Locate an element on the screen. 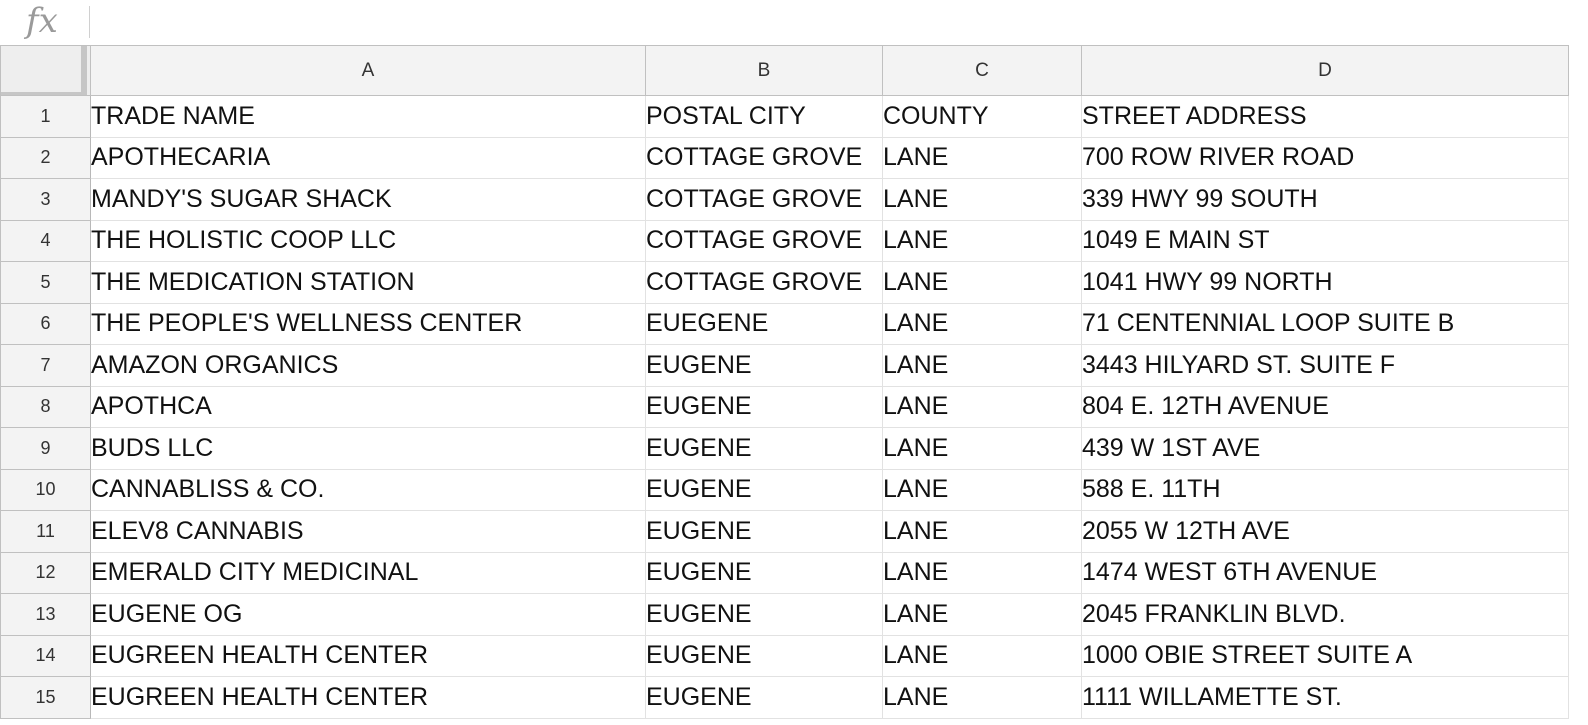  cell-a: CANNABLISS & CO. is located at coordinates (368, 489).